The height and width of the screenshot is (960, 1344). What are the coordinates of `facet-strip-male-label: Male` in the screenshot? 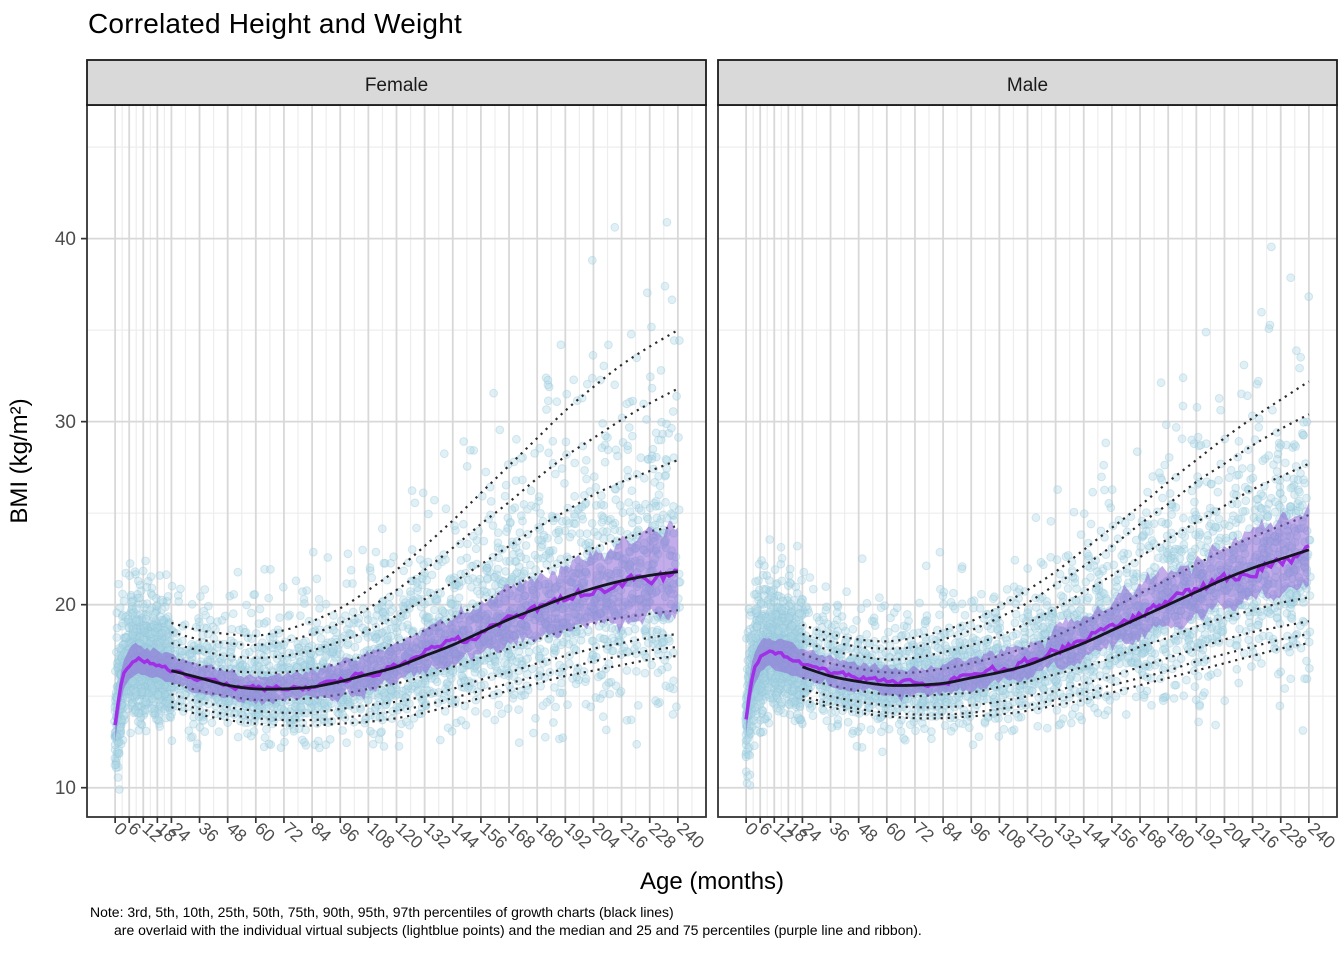 It's located at (1027, 85).